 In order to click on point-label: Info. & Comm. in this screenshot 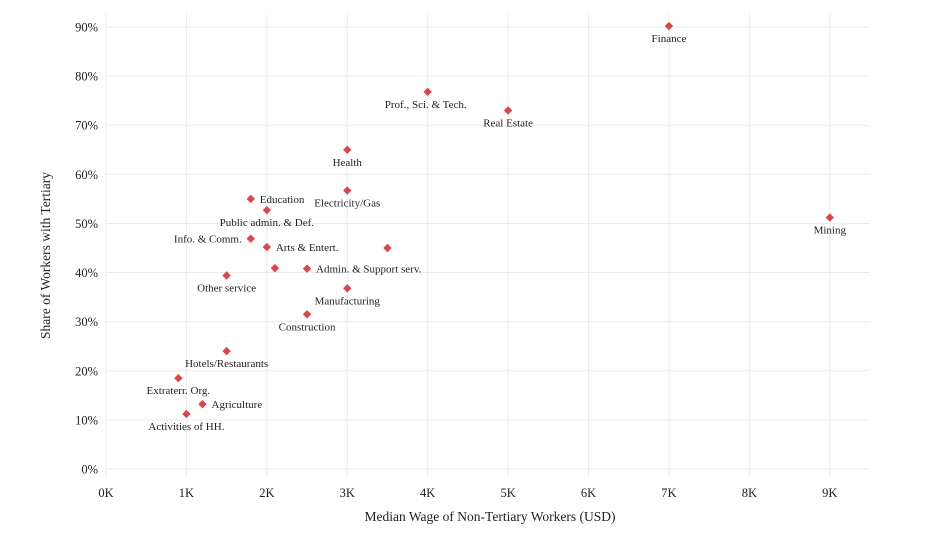, I will do `click(208, 240)`.